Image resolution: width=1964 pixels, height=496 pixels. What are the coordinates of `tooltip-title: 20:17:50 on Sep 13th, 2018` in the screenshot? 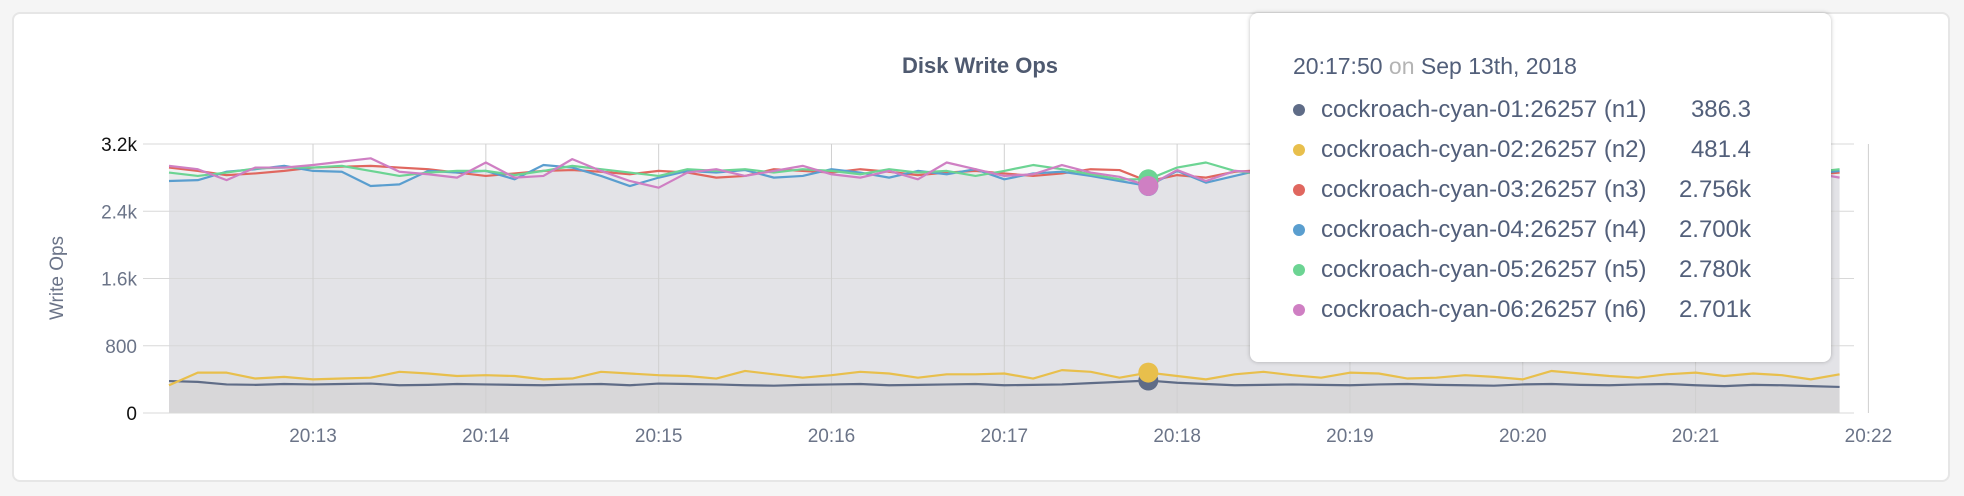 It's located at (1562, 66).